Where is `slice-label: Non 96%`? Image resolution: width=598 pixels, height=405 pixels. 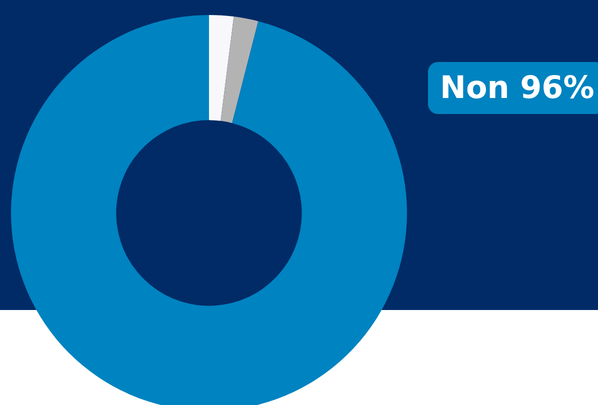
slice-label: Non 96% is located at coordinates (513, 88).